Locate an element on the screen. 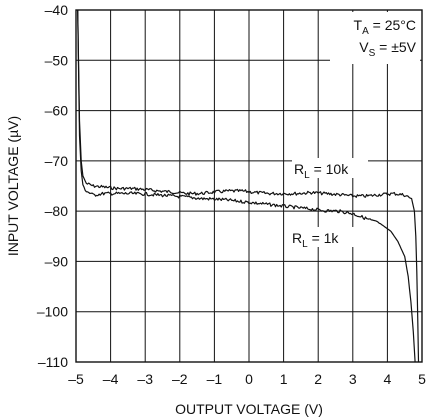 This screenshot has width=428, height=420. x-tick-label: 2 is located at coordinates (318, 379).